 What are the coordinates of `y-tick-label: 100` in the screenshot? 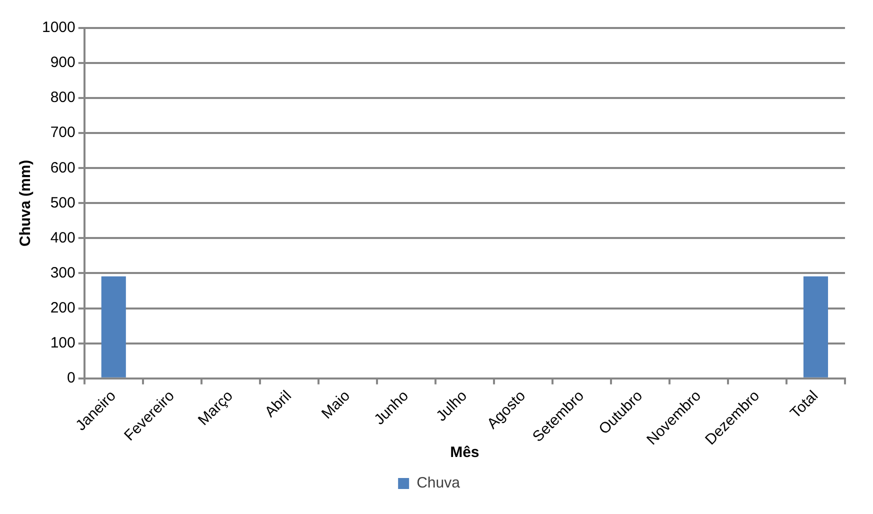 It's located at (63, 343).